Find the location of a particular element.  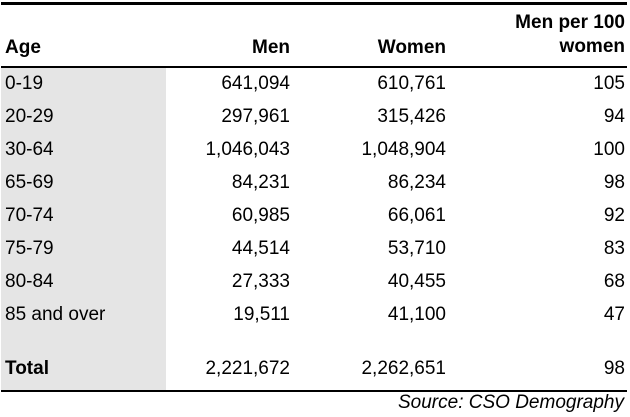

cell-ratio: 105 is located at coordinates (609, 83).